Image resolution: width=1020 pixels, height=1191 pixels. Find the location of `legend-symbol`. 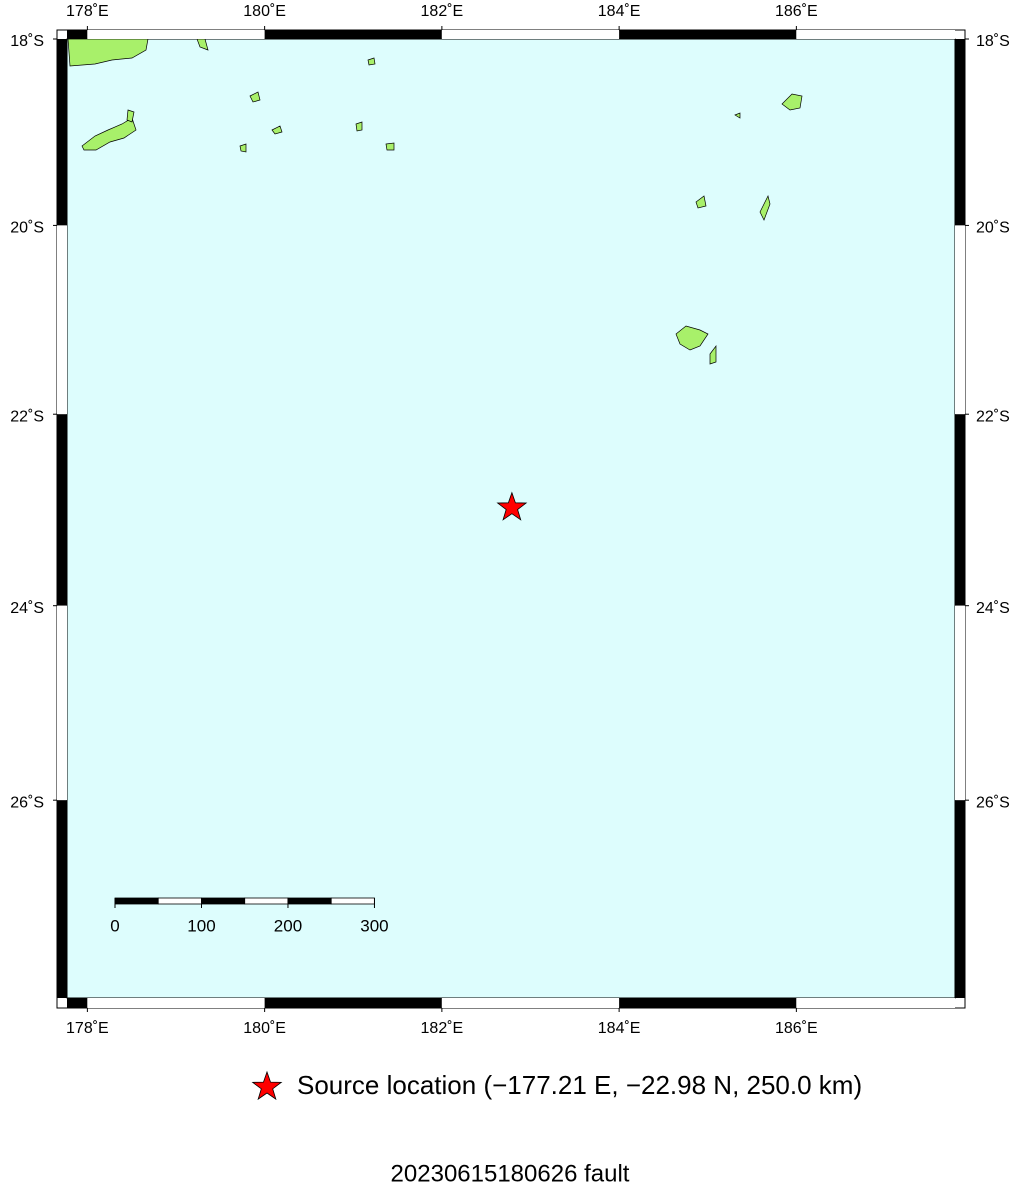

legend-symbol is located at coordinates (267, 1085).